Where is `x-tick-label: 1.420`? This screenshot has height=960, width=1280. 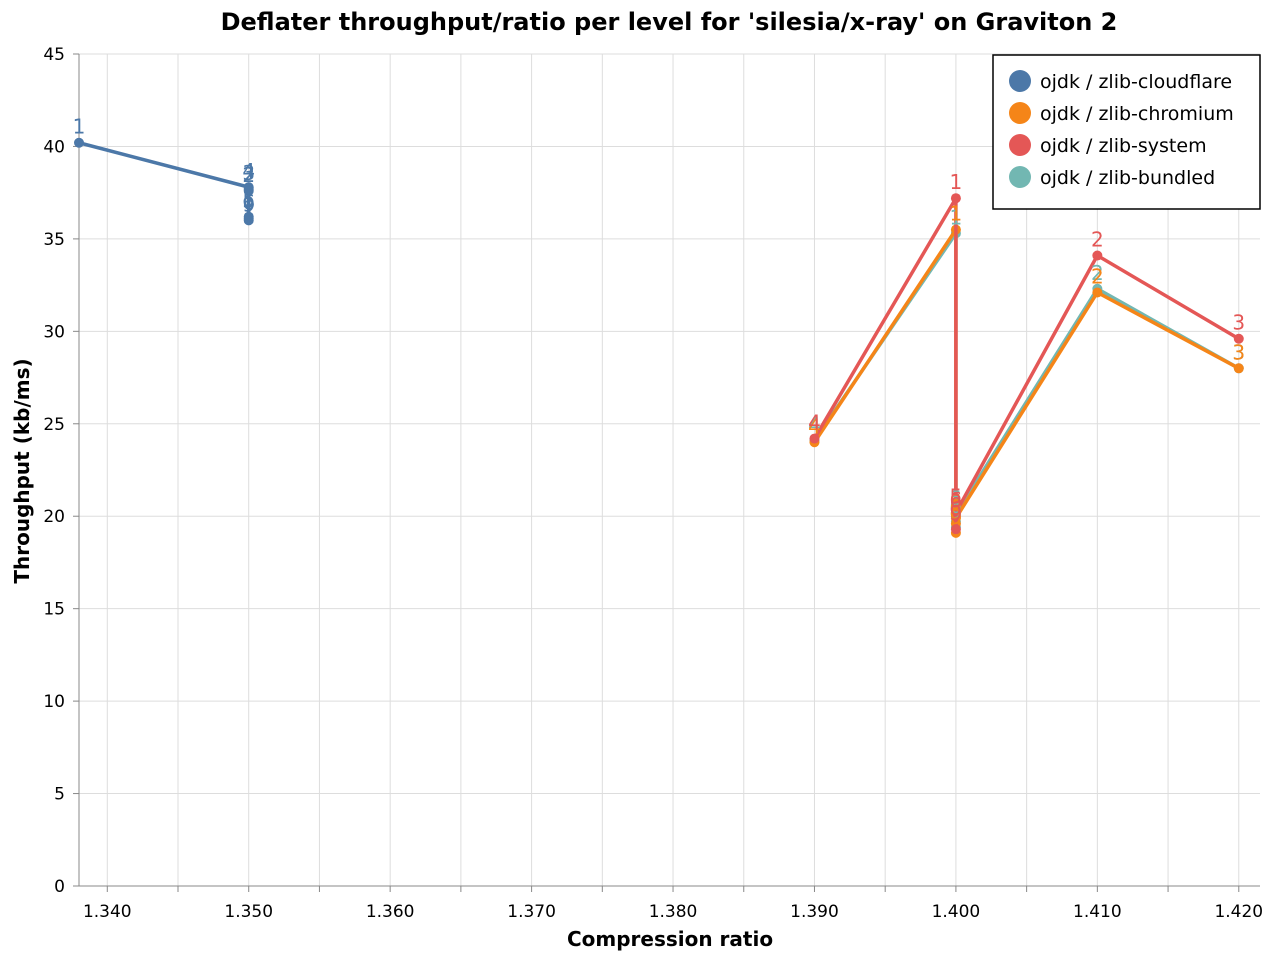 x-tick-label: 1.420 is located at coordinates (1238, 912).